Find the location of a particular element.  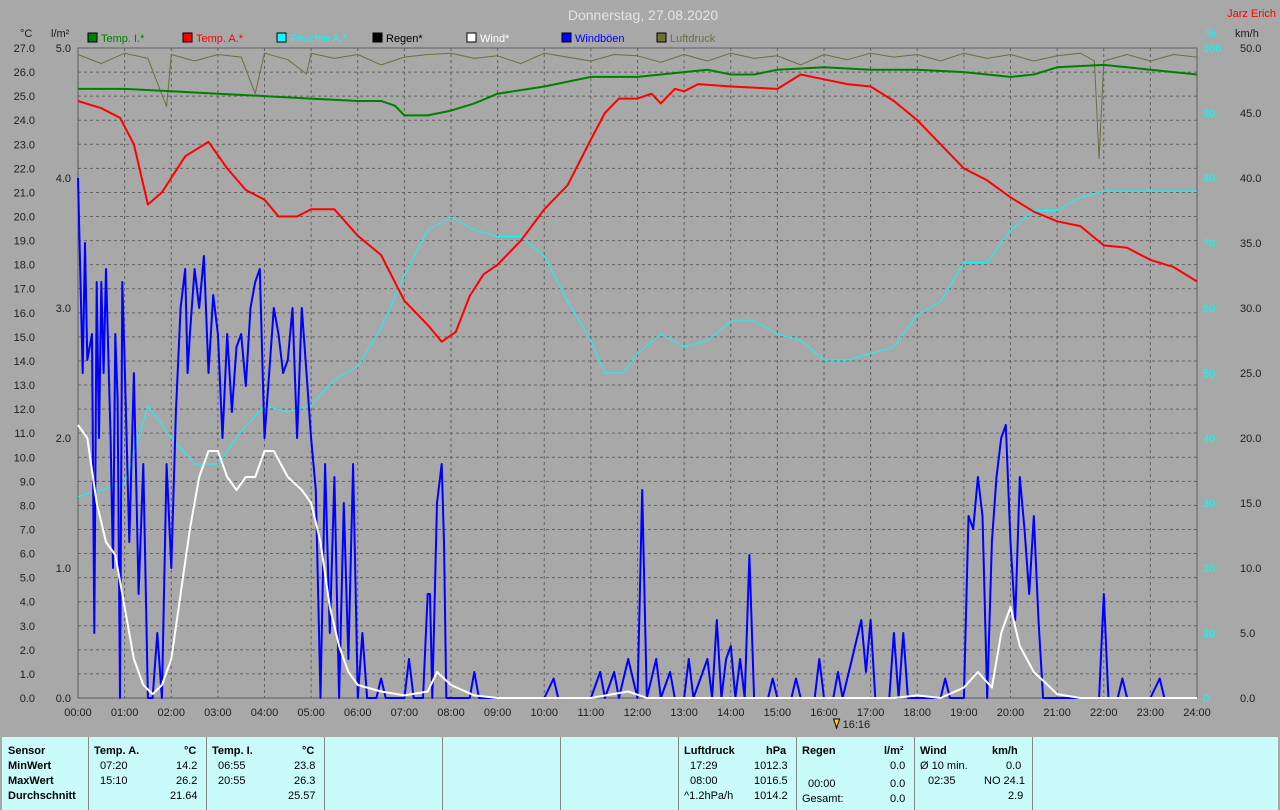

temp-a-min-time: 07:20 is located at coordinates (114, 766).